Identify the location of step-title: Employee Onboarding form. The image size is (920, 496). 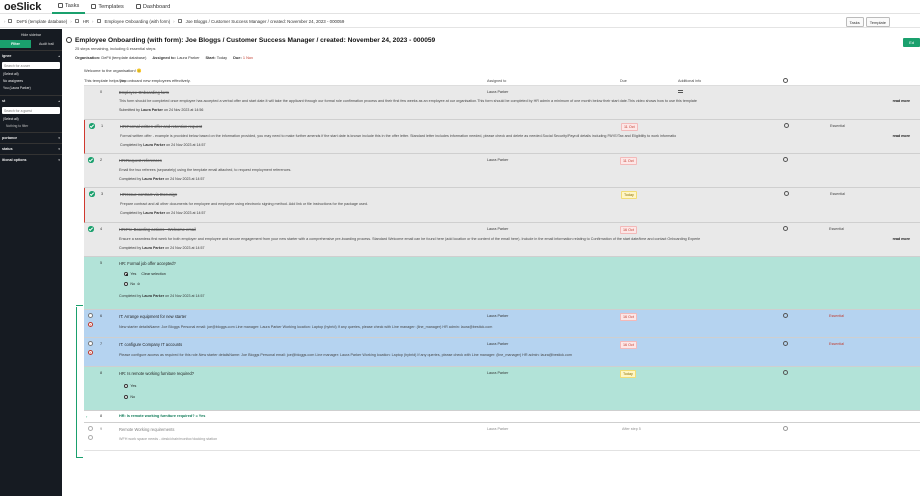
(144, 92).